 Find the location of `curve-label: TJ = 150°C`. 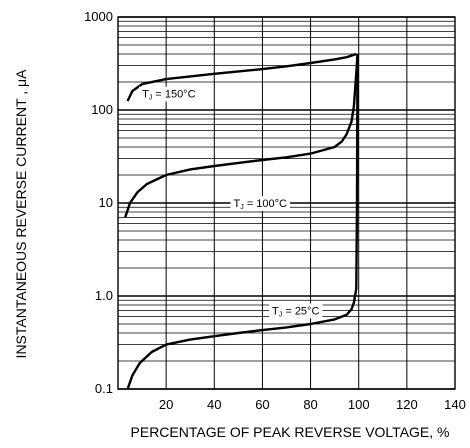

curve-label: TJ = 150°C is located at coordinates (169, 95).